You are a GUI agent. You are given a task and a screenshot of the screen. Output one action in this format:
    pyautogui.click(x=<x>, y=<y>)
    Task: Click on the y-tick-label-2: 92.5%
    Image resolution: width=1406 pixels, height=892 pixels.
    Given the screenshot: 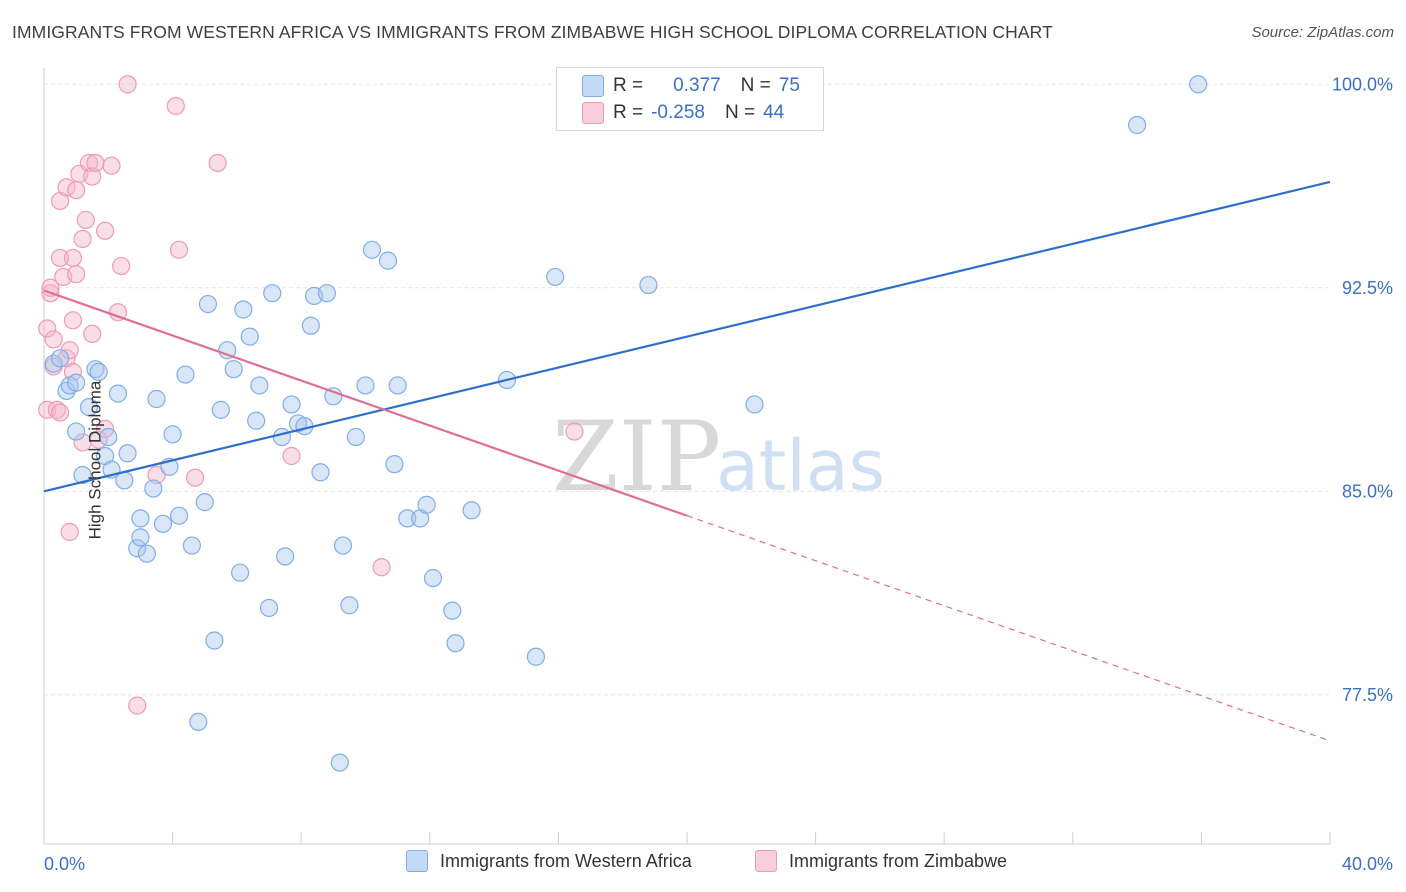 What is the action you would take?
    pyautogui.click(x=1367, y=288)
    